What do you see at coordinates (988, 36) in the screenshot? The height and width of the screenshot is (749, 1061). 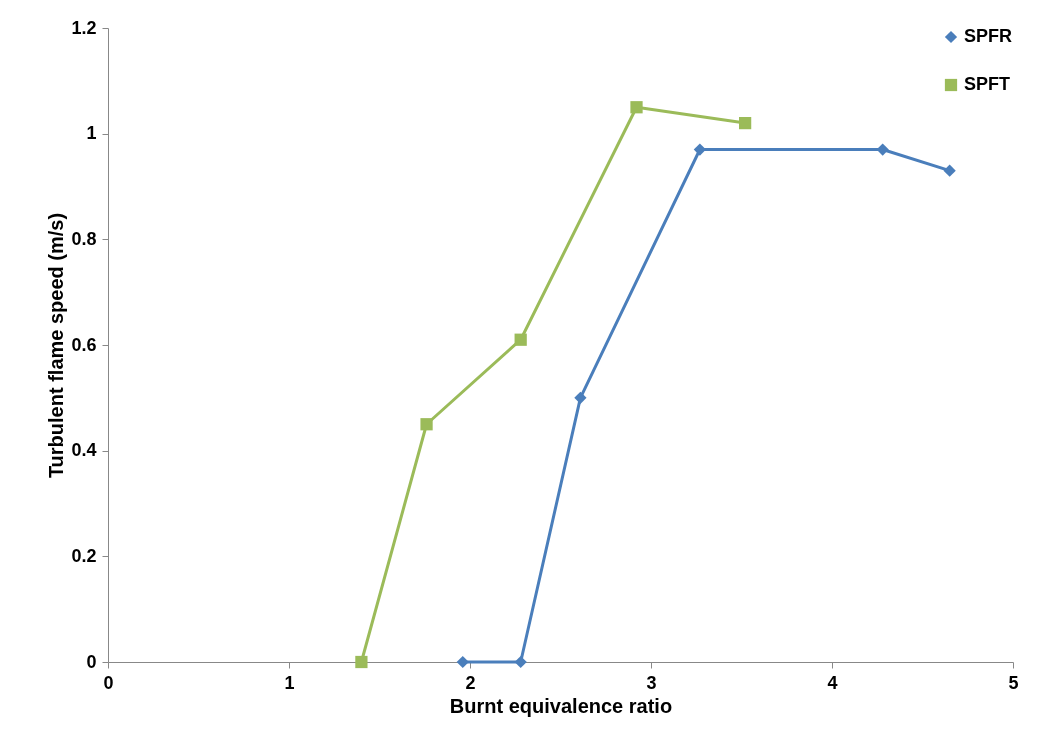 I see `legend-label: SPFR` at bounding box center [988, 36].